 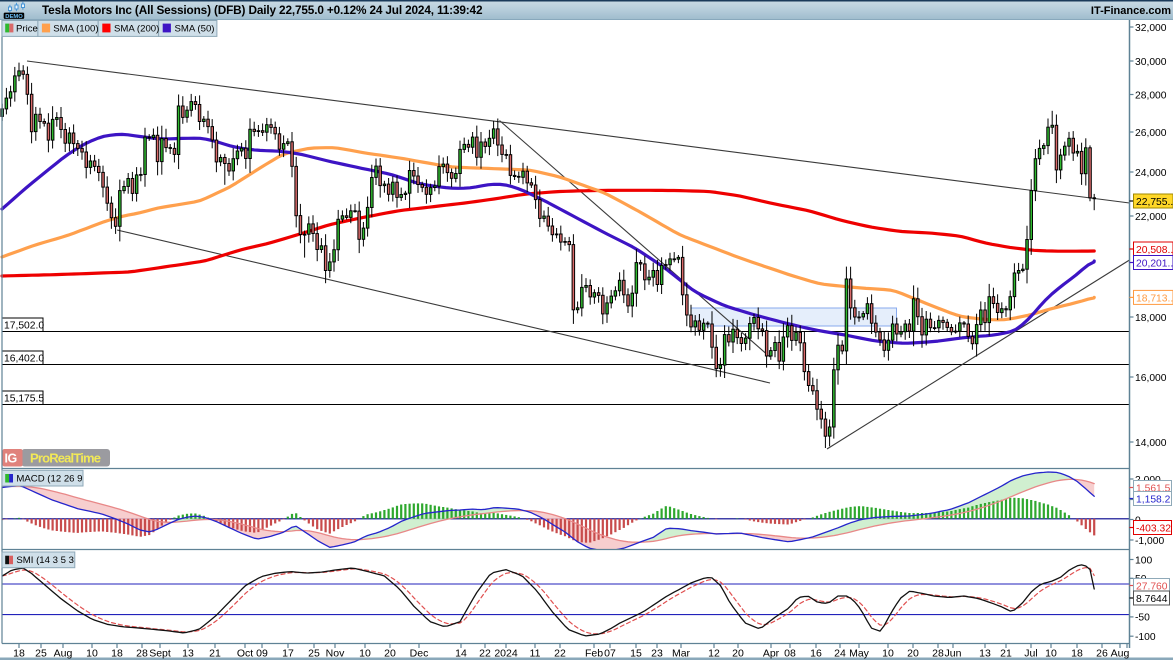 I want to click on svg-text: 28,000, so click(x=1151, y=95).